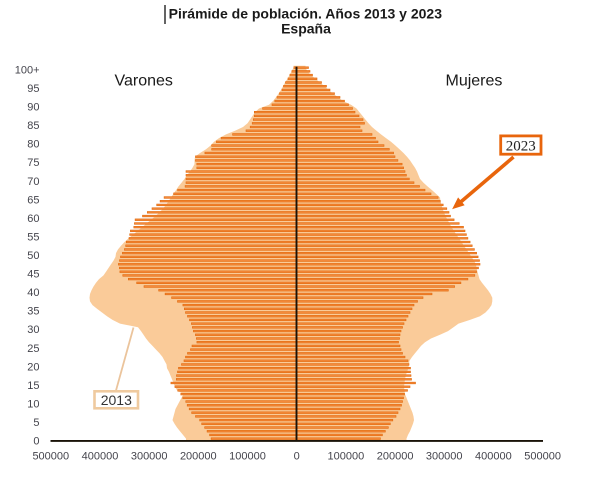 This screenshot has width=607, height=487. Describe the element at coordinates (474, 81) in the screenshot. I see `svg-text: Mujeres` at that location.